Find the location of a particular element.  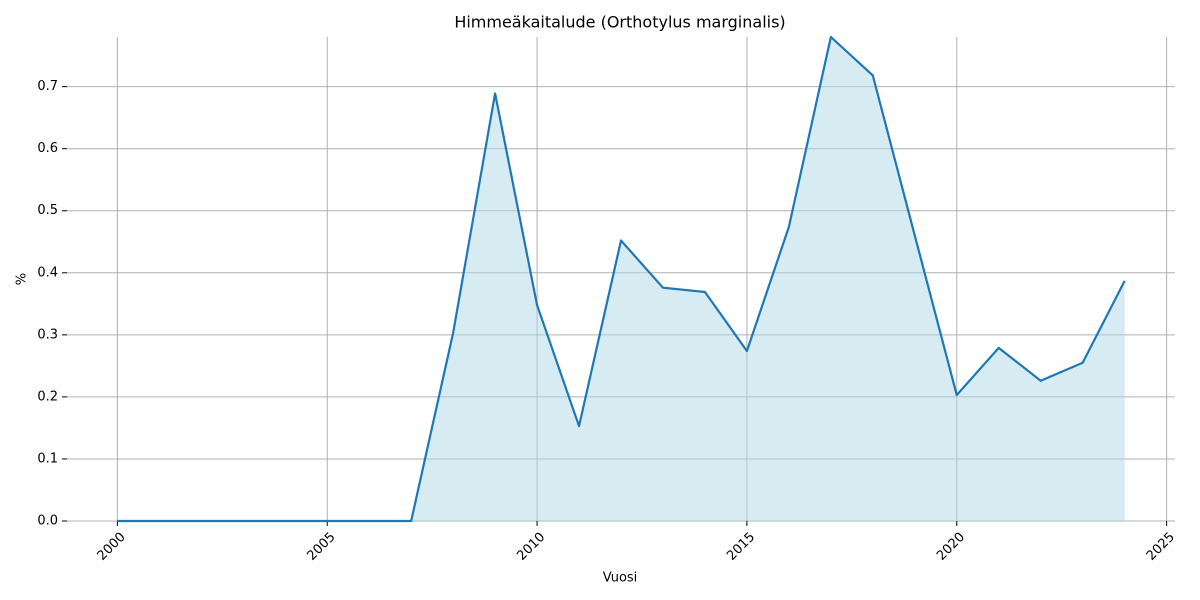

y-tick-label: 0.2 is located at coordinates (47, 396).